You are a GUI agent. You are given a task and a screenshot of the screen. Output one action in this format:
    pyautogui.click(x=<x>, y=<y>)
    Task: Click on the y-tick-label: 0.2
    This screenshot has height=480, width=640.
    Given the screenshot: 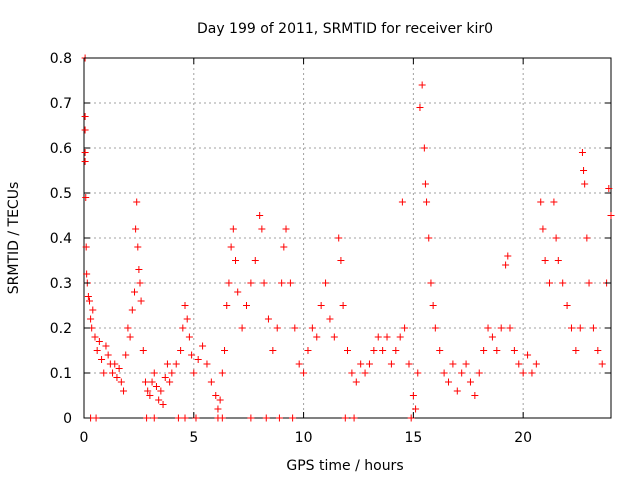 What is the action you would take?
    pyautogui.click(x=61, y=329)
    